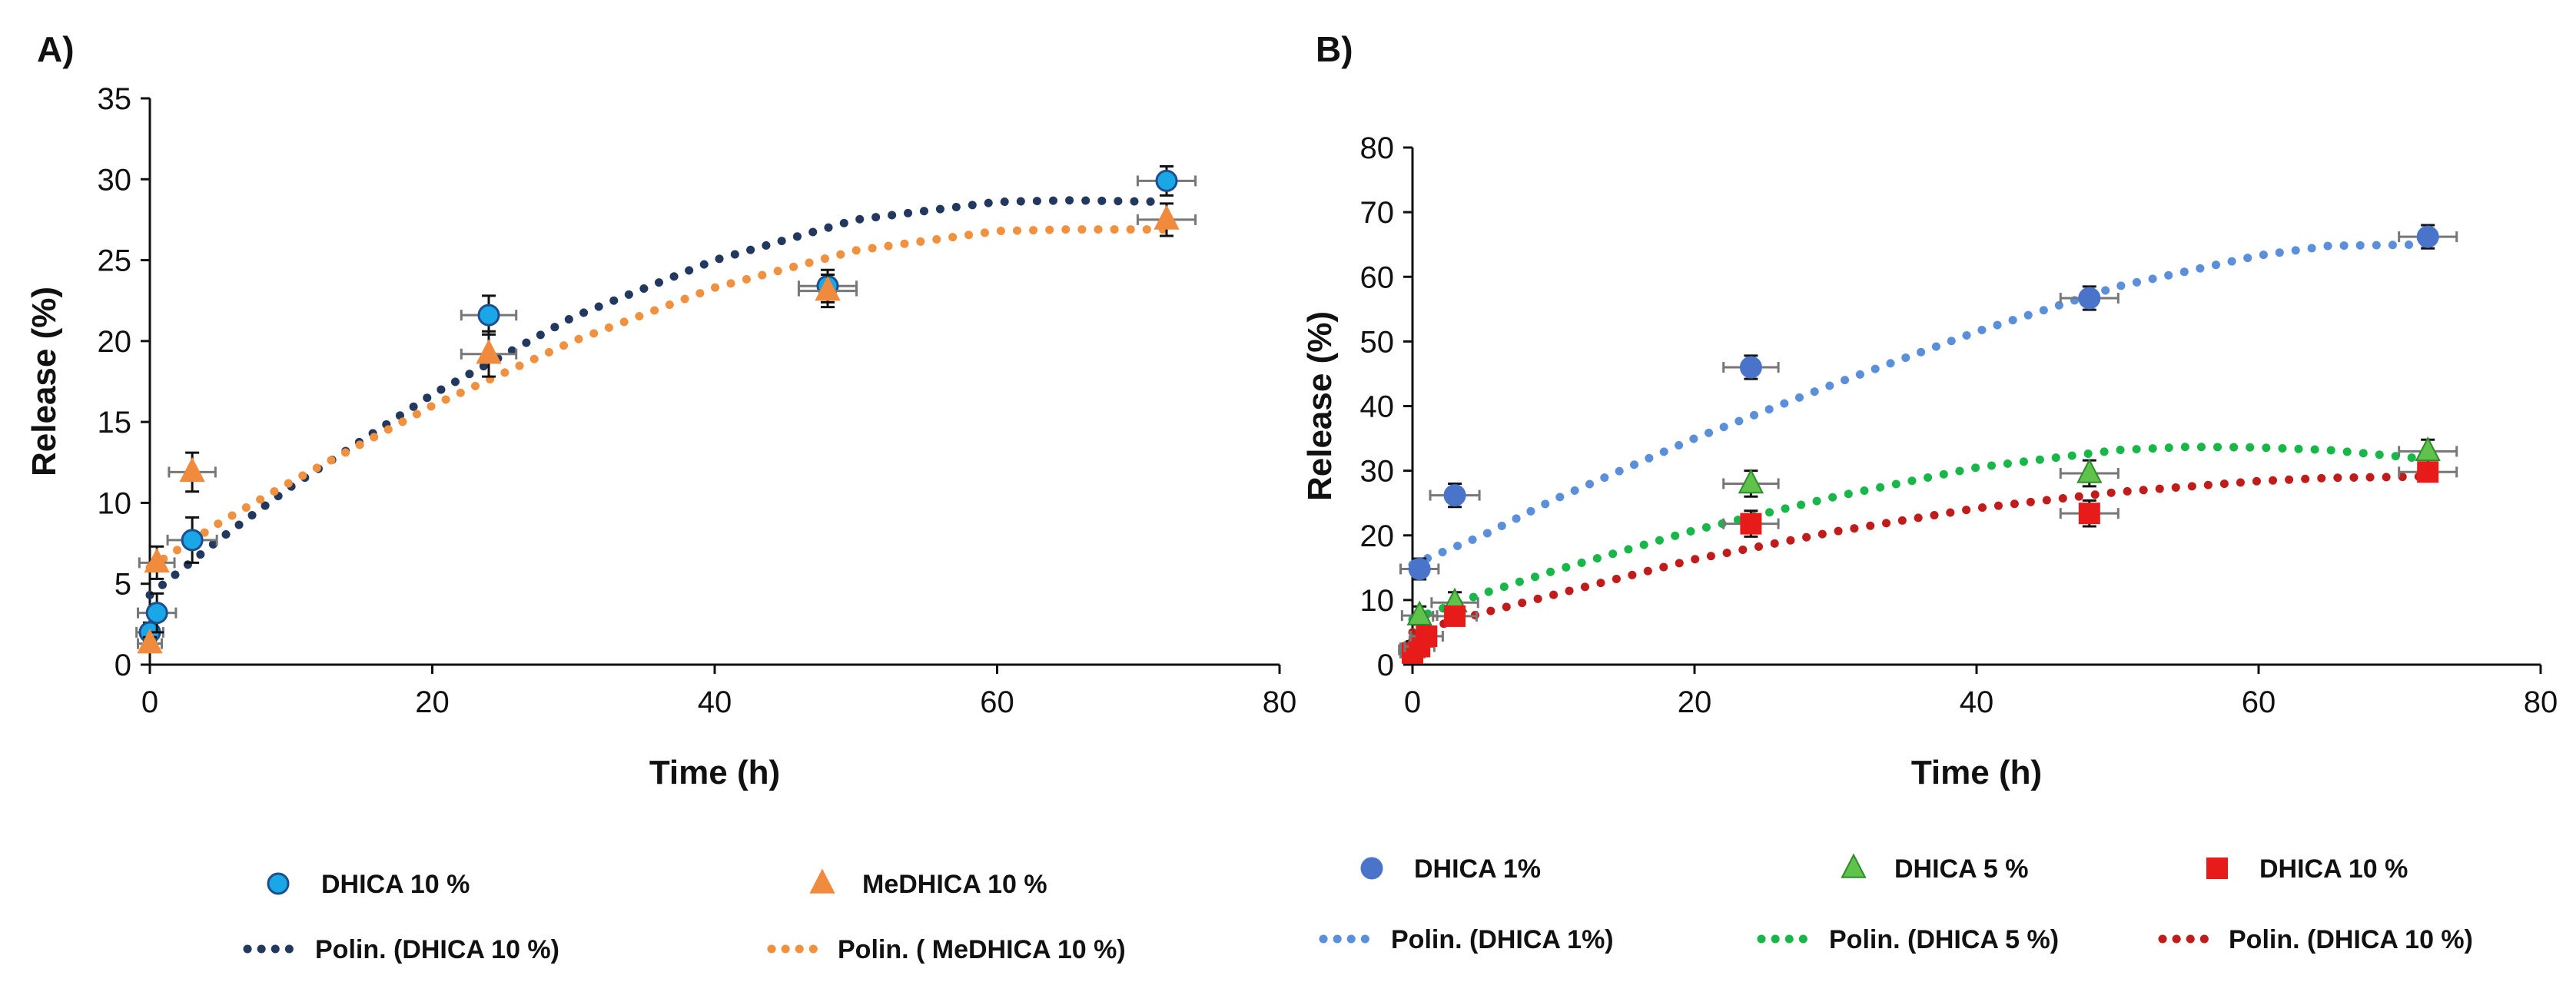 The image size is (2576, 982). What do you see at coordinates (115, 423) in the screenshot?
I see `y-tick-label: 15` at bounding box center [115, 423].